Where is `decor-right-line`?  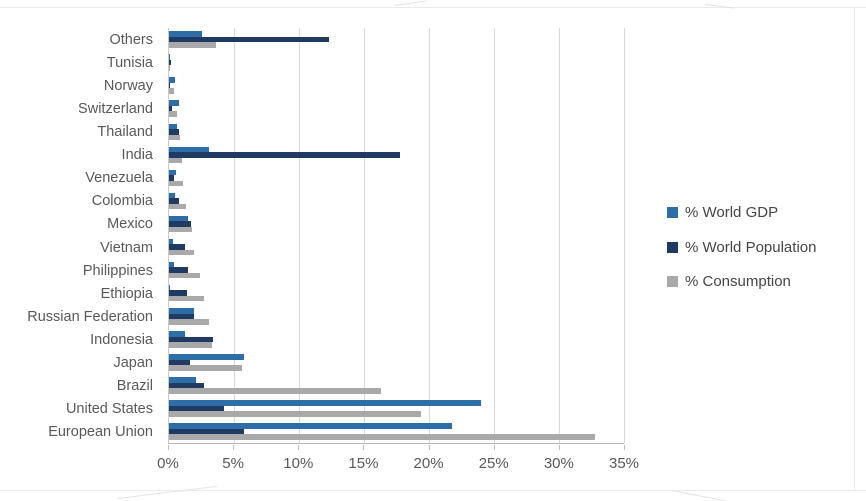
decor-right-line is located at coordinates (854, 249).